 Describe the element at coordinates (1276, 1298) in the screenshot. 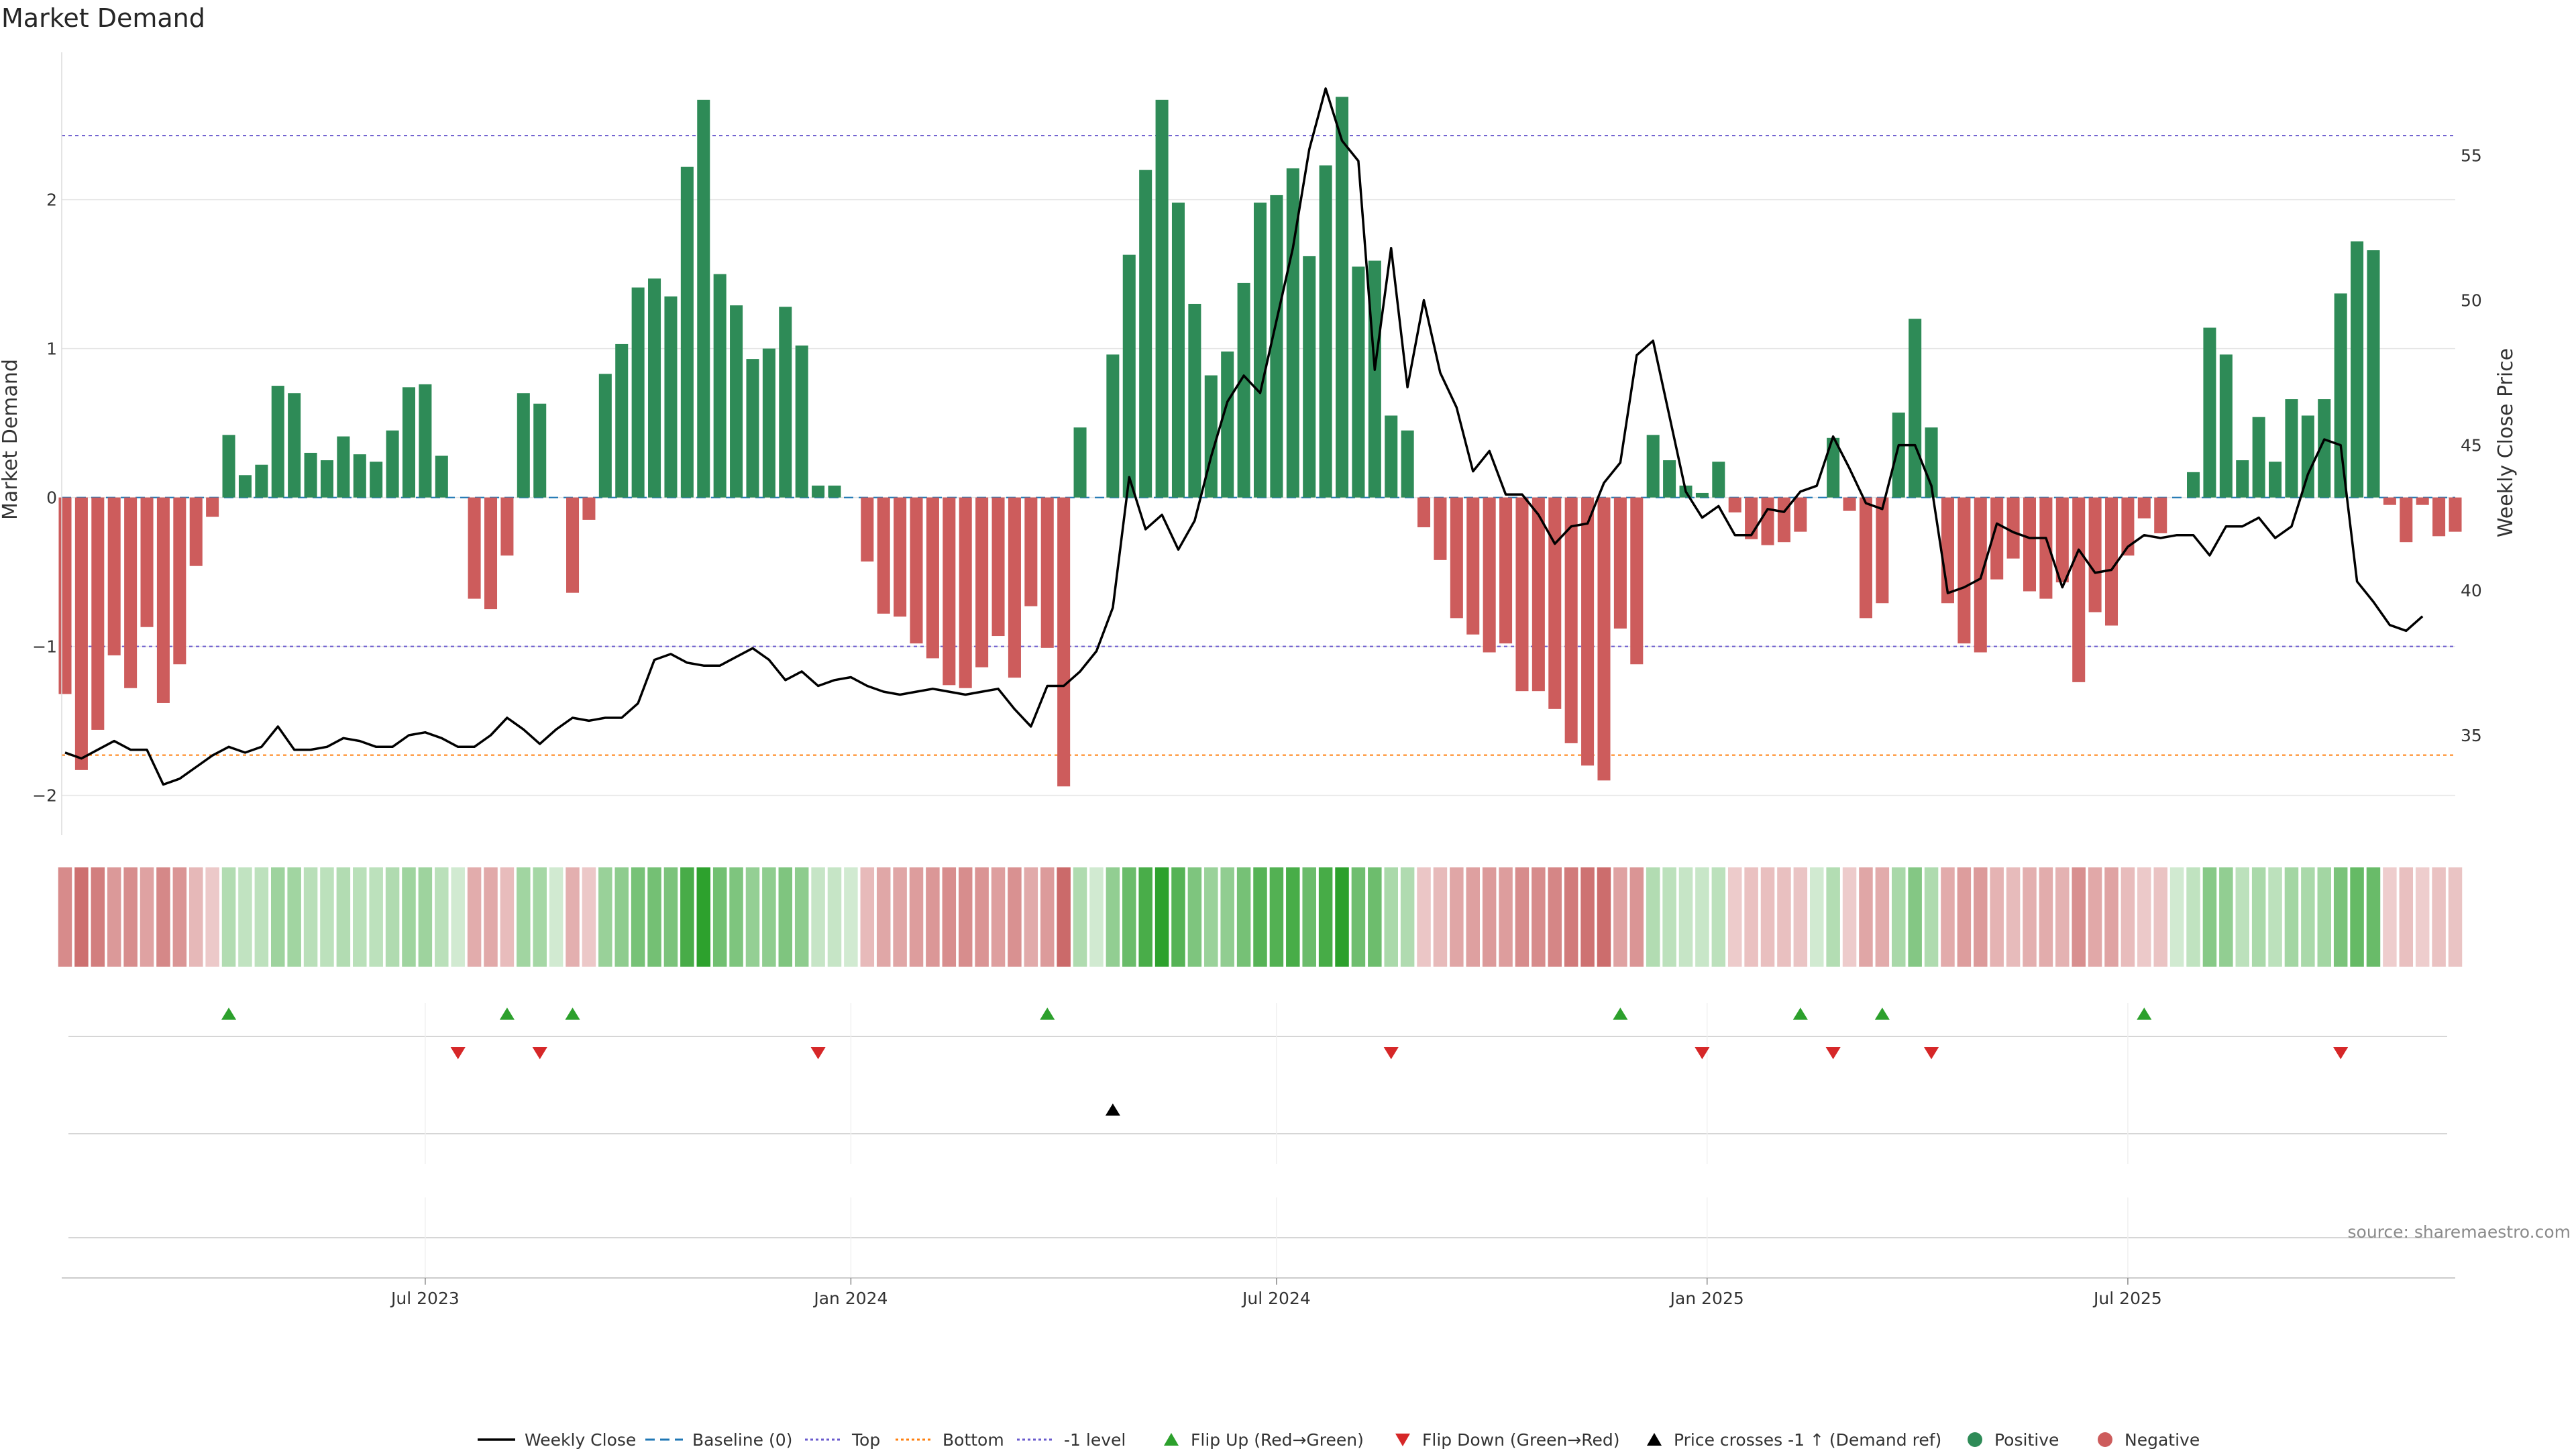

I see `x-tick-label: Jul 2024` at that location.